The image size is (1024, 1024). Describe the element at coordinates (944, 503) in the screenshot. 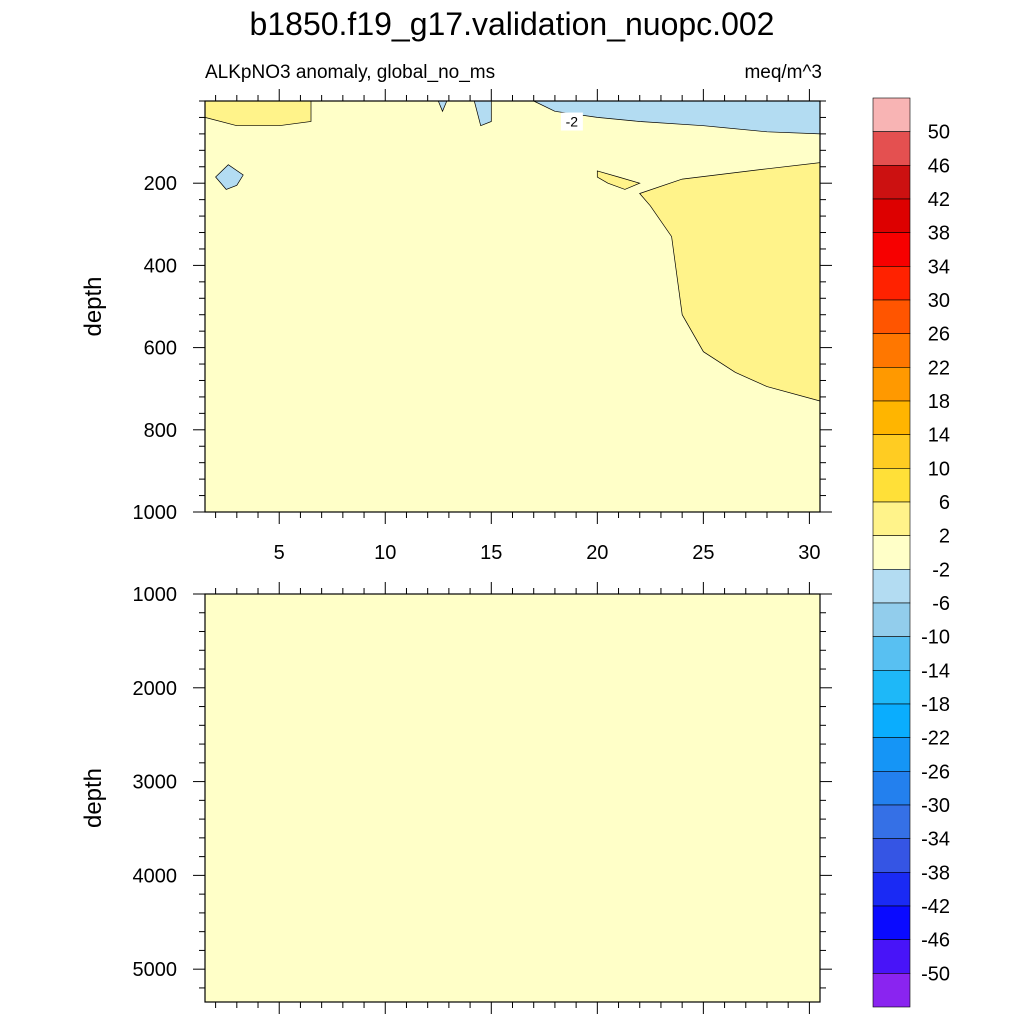

I see `colorbar-label-11: 6` at that location.